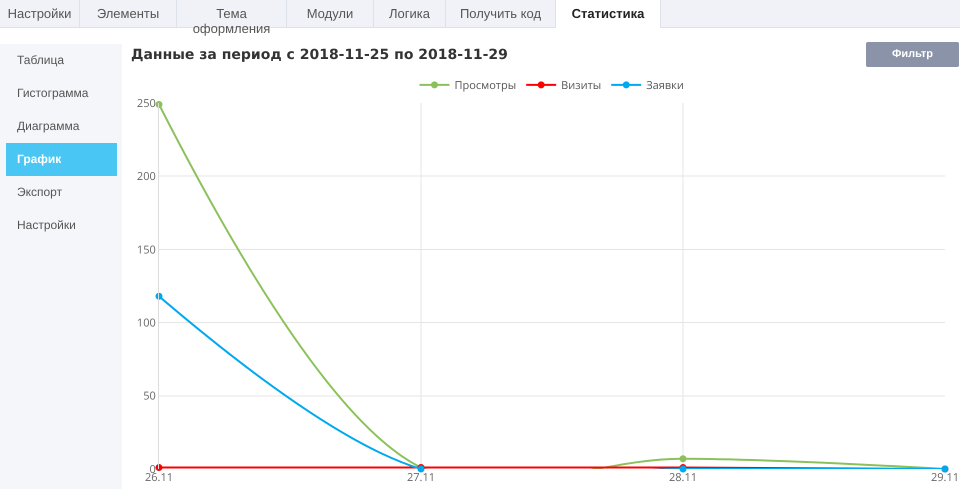  What do you see at coordinates (61, 159) in the screenshot?
I see `text: График` at bounding box center [61, 159].